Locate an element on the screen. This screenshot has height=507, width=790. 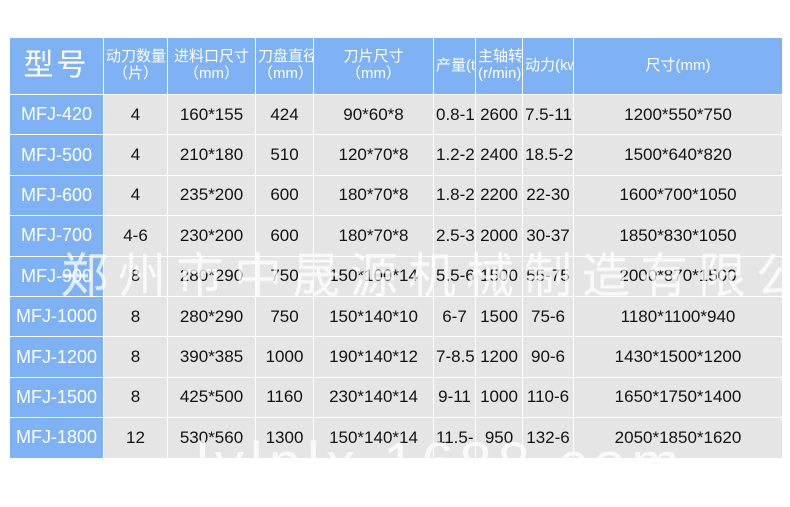
cell-dimensions: 1500*640*820 is located at coordinates (678, 155).